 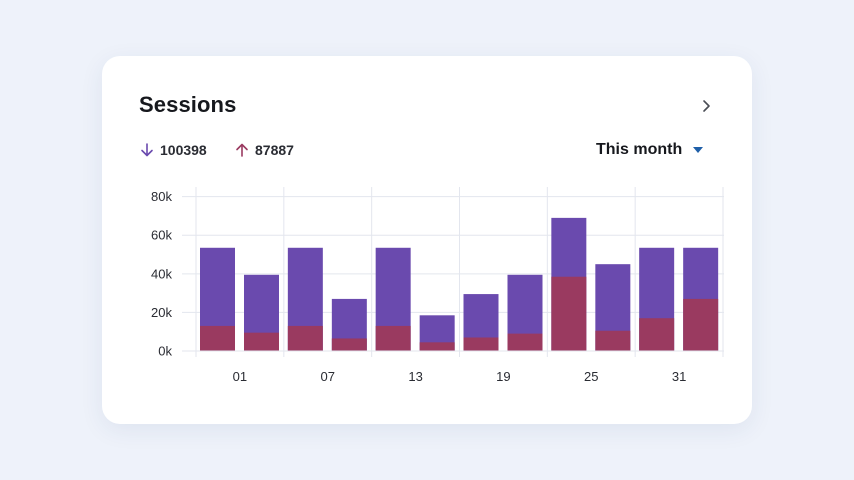 I want to click on stat-up-value: 87887, so click(x=274, y=150).